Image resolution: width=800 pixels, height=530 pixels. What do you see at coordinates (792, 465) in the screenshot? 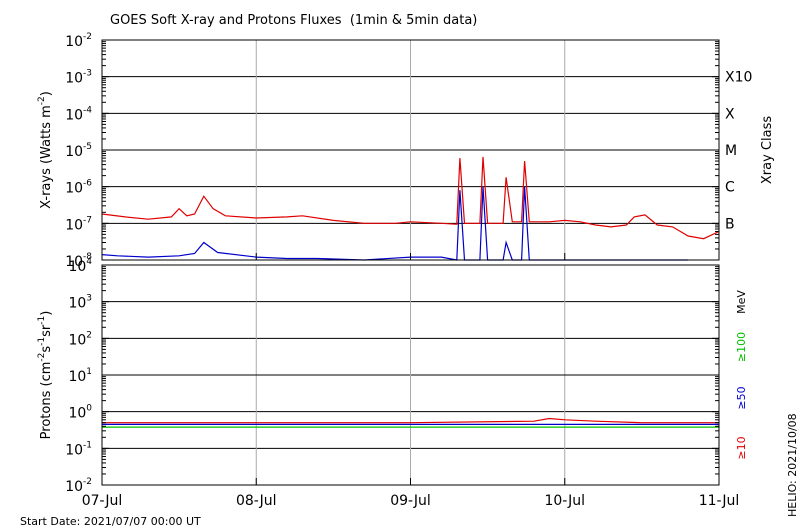
I see `credit-label: HELIO: 2021/10/08` at bounding box center [792, 465].